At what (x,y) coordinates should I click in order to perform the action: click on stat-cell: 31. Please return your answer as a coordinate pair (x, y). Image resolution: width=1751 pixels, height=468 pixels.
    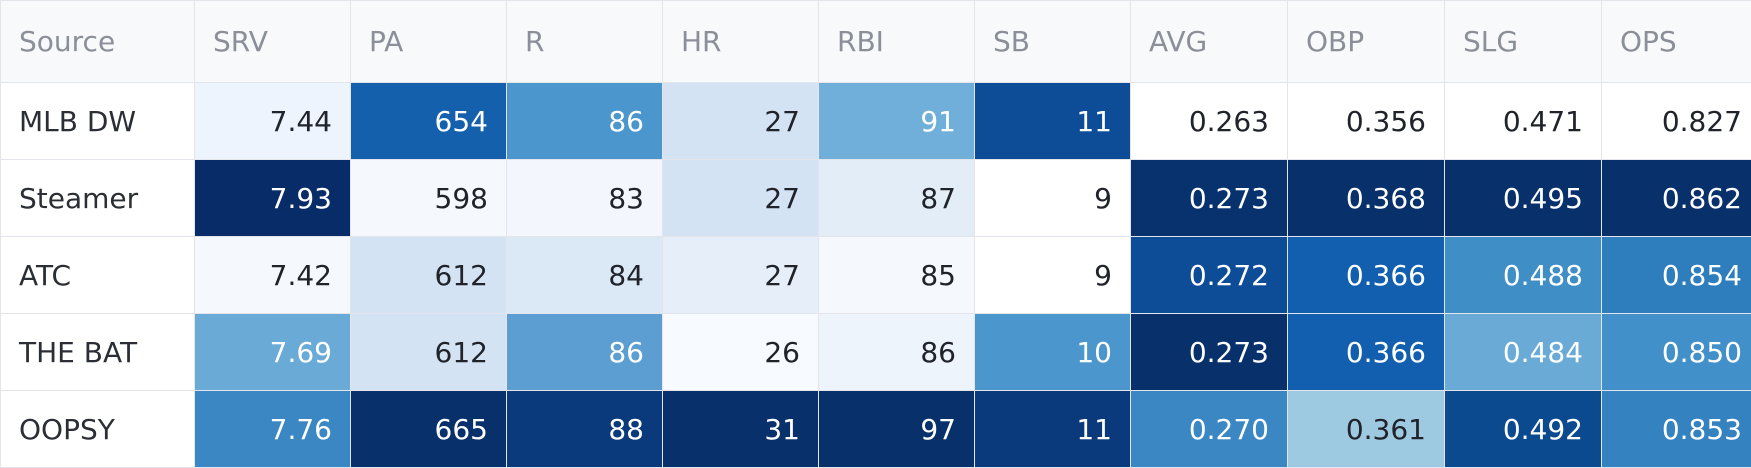
    Looking at the image, I should click on (741, 429).